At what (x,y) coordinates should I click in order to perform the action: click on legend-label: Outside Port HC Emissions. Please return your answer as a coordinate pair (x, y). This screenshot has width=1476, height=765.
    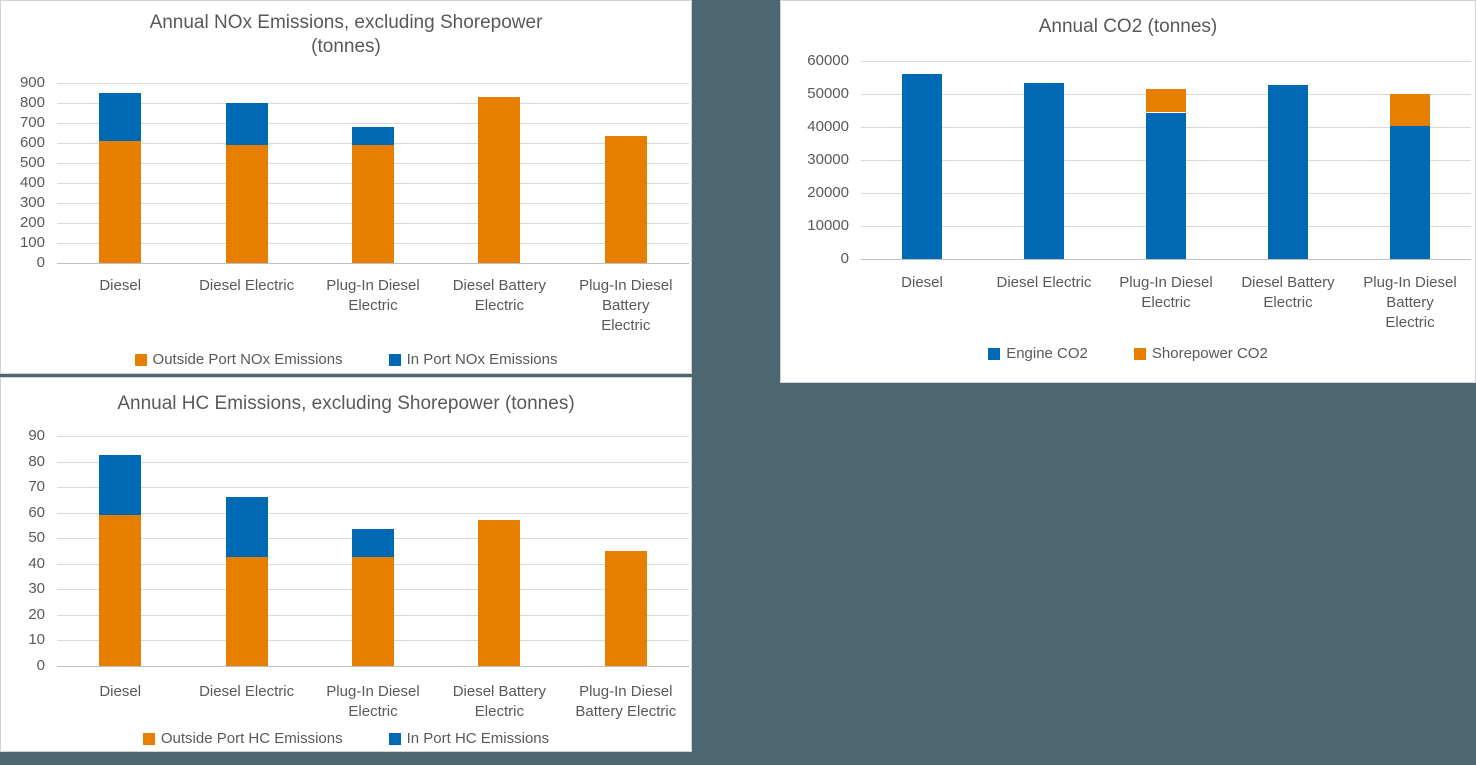
    Looking at the image, I should click on (251, 738).